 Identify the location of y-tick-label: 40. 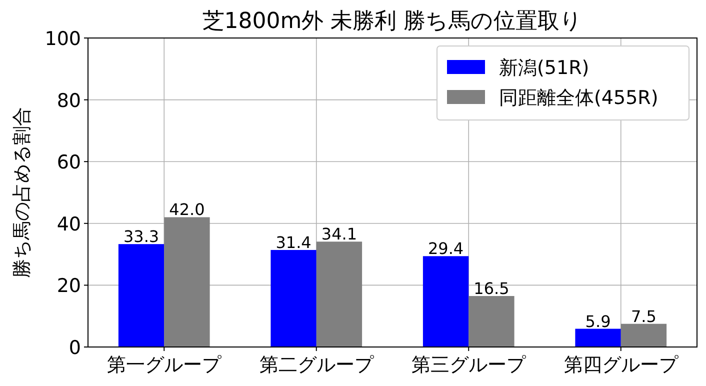
(68, 224).